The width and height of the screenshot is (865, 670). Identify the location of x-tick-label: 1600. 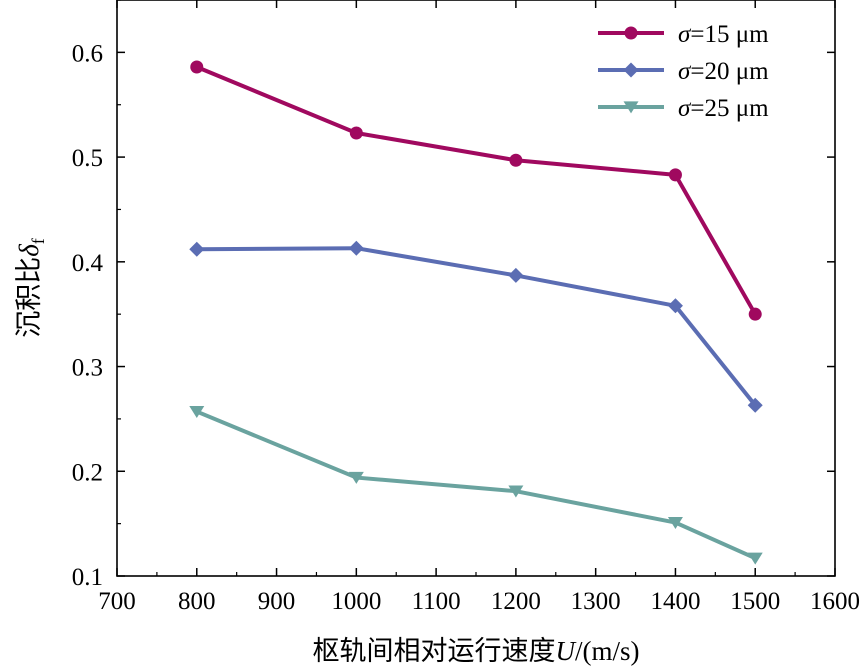
(835, 601).